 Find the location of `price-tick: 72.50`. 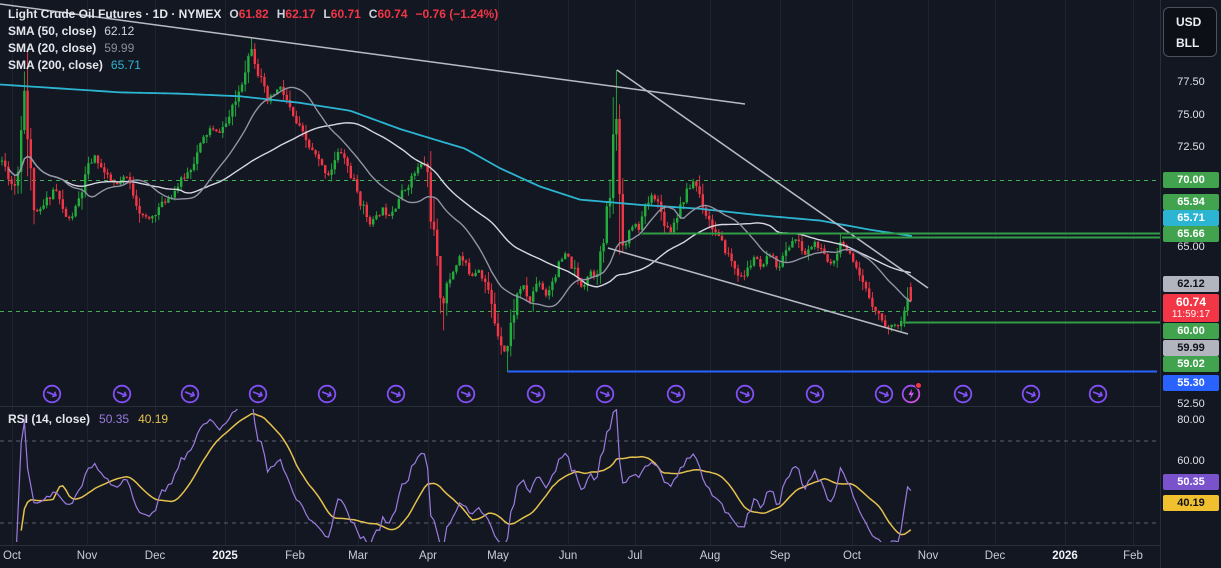

price-tick: 72.50 is located at coordinates (1191, 147).